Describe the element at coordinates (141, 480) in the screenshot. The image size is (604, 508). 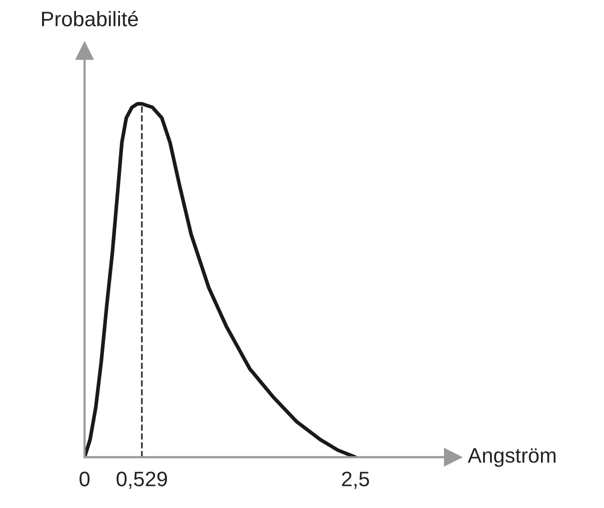
I see `x-tick-label: 0,529` at that location.